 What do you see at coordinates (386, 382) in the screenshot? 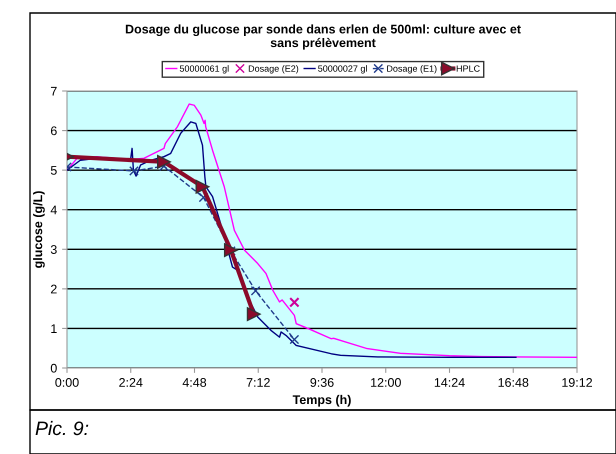
I see `x-tick-label: 12:00` at bounding box center [386, 382].